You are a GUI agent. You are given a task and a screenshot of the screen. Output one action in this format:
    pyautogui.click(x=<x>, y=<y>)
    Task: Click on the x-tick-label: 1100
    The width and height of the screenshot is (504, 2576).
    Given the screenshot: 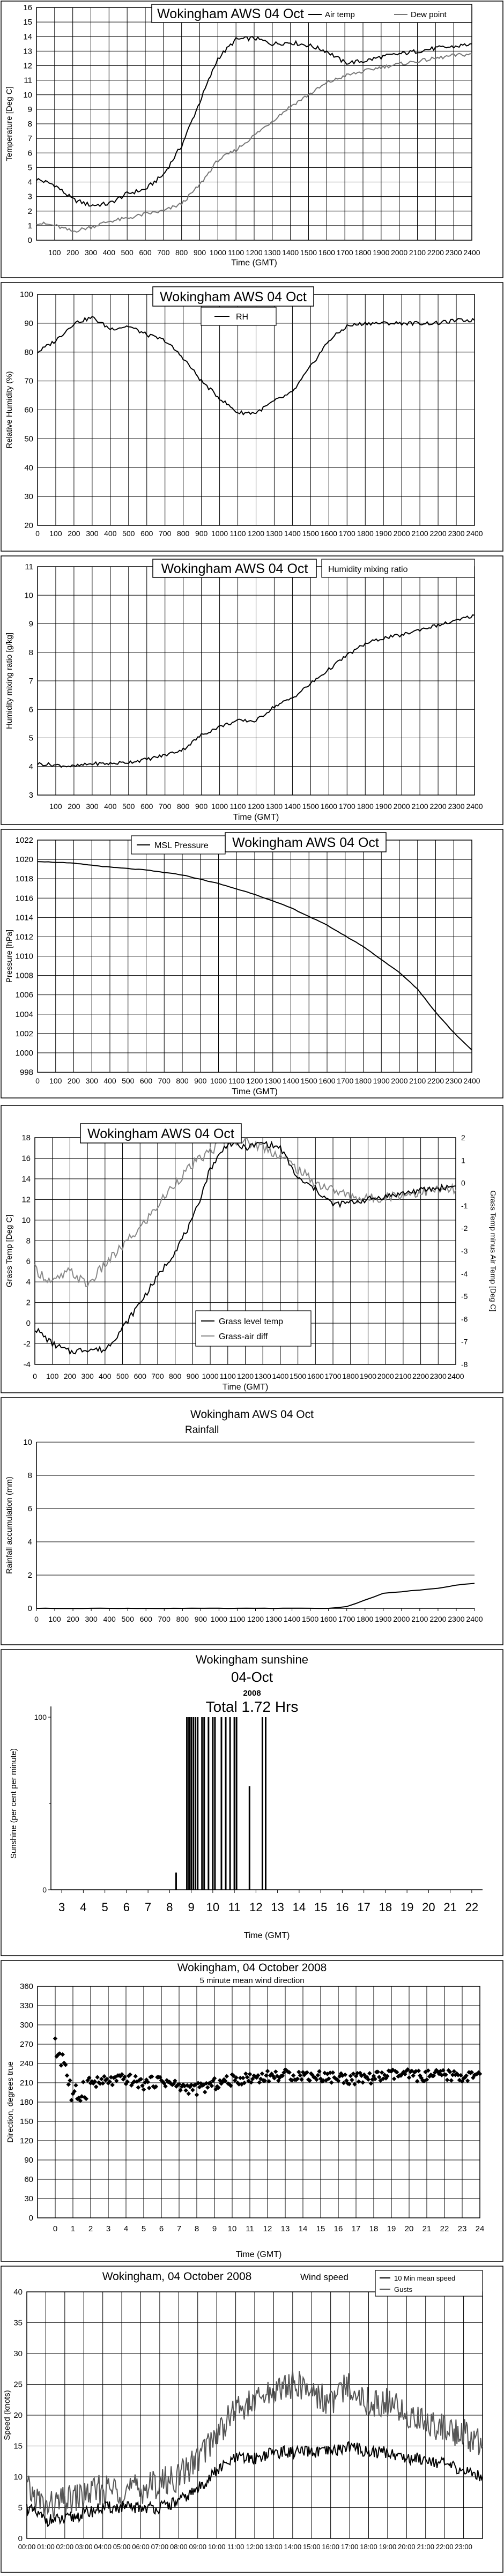 What is the action you would take?
    pyautogui.click(x=237, y=1619)
    